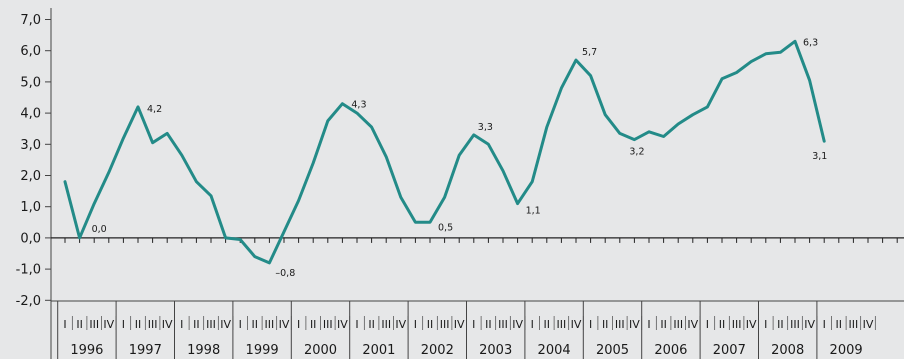 The image size is (904, 359). I want to click on year-label: 2007, so click(729, 350).